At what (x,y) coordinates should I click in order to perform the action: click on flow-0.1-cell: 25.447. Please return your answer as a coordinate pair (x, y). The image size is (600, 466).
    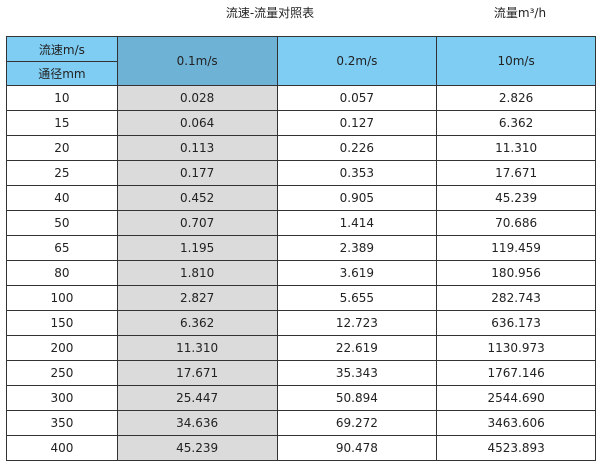
    Looking at the image, I should click on (197, 398).